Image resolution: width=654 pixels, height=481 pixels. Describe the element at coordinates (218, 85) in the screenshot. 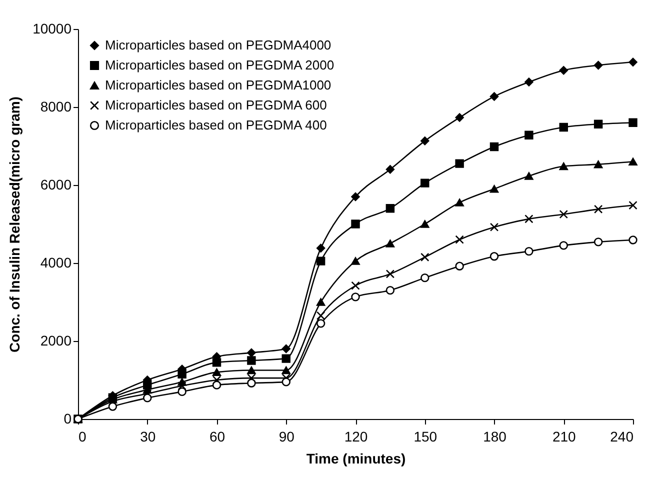

I see `legend-label: Microparticles based on PEGDMA1000` at that location.